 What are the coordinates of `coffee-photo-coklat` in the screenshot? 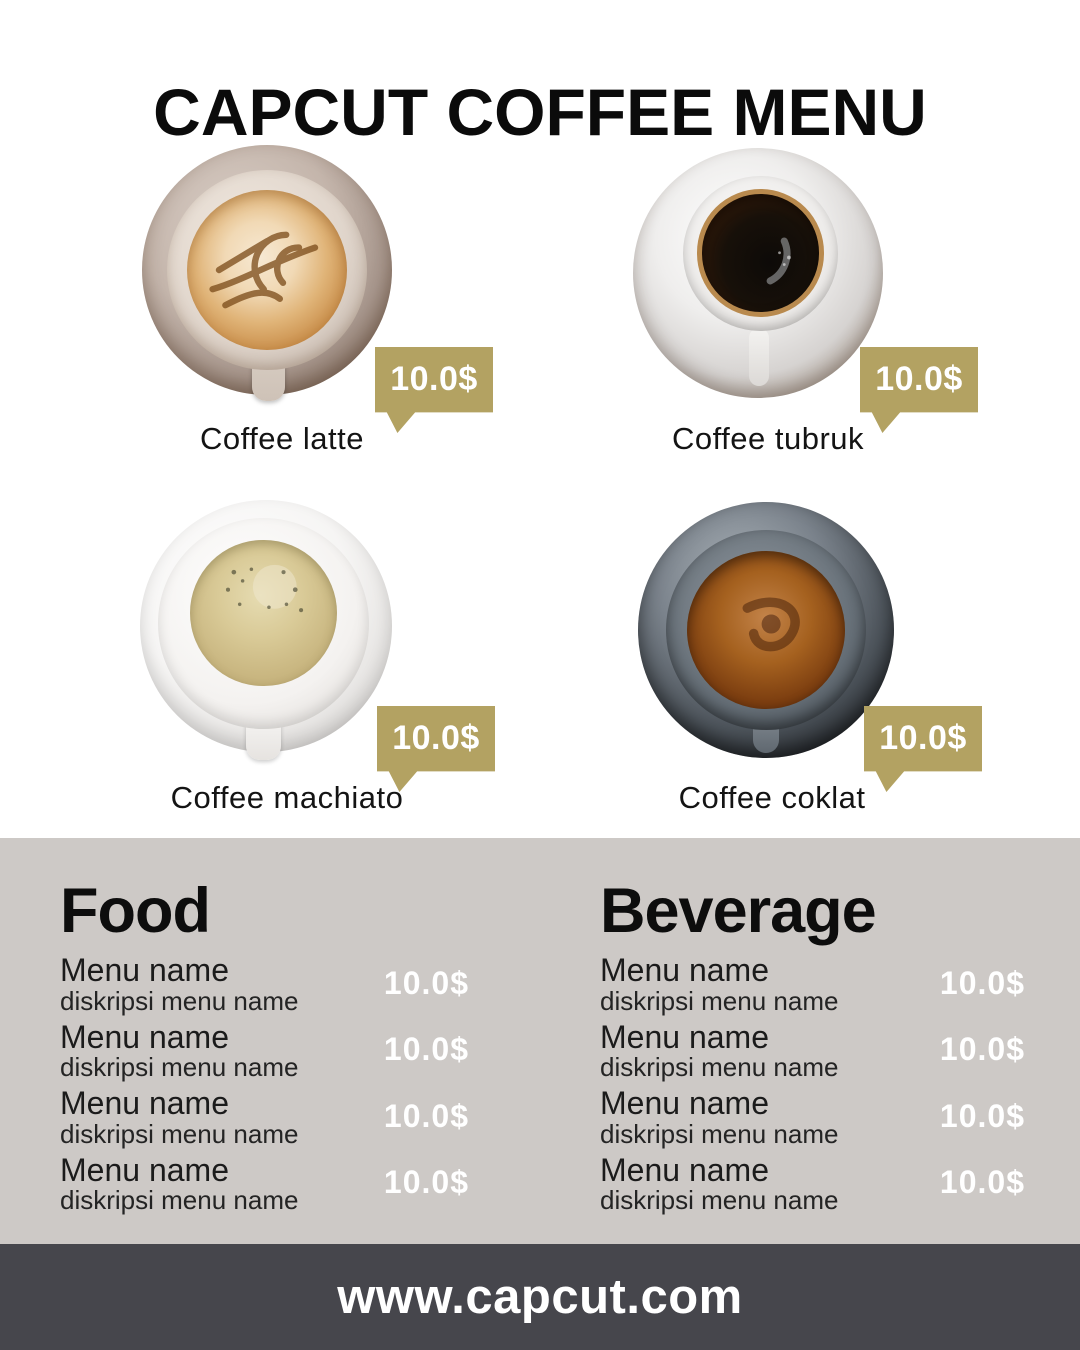 It's located at (766, 630).